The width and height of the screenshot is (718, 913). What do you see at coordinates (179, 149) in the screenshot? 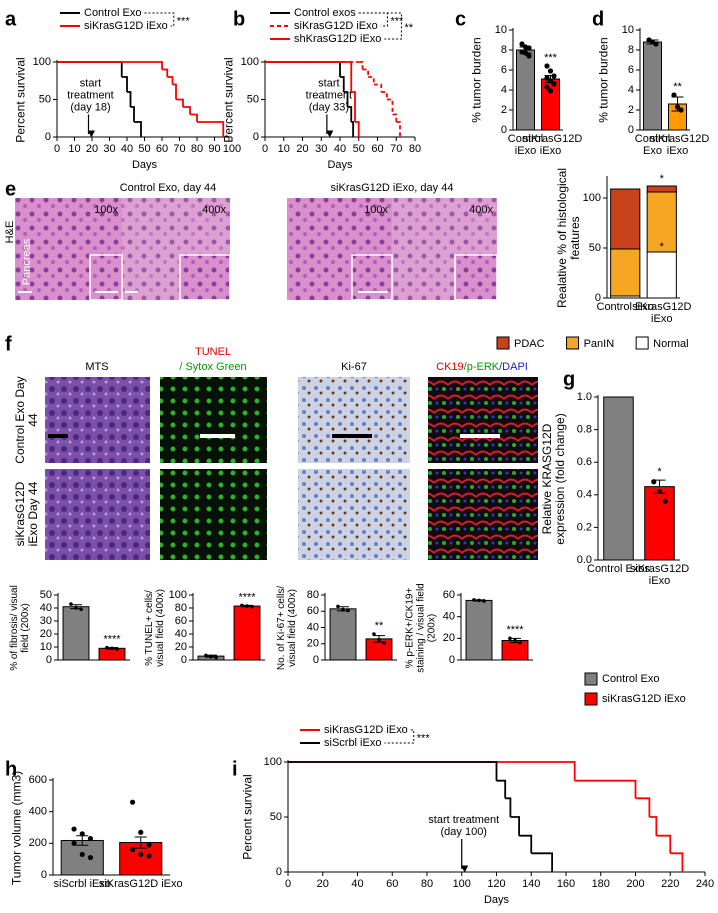
I see `x-tick-label: 70` at bounding box center [179, 149].